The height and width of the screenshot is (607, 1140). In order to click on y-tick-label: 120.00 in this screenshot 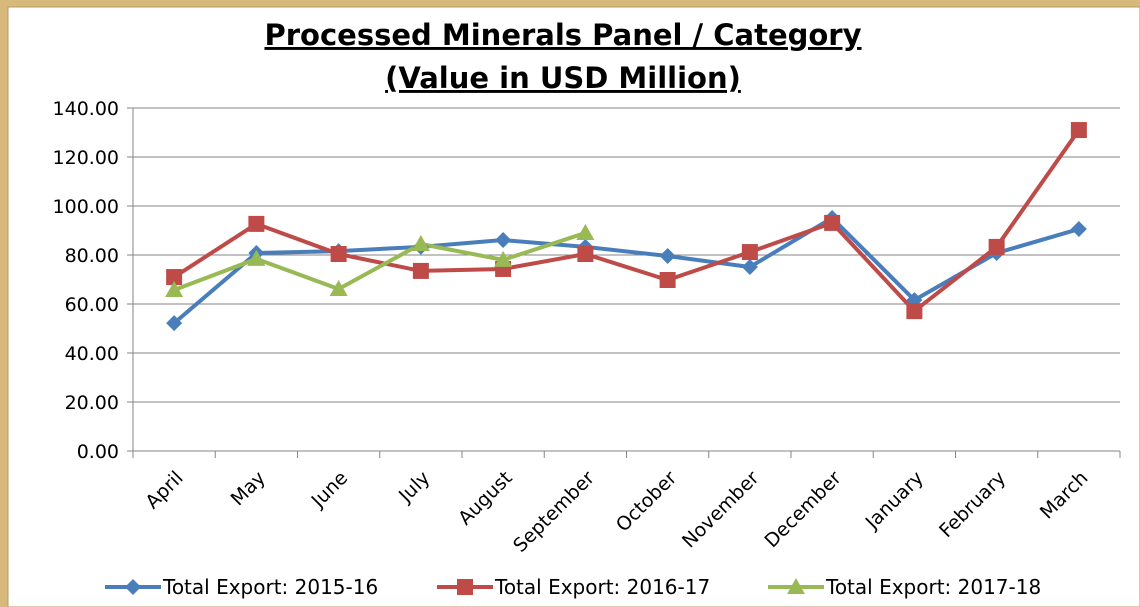, I will do `click(86, 158)`.